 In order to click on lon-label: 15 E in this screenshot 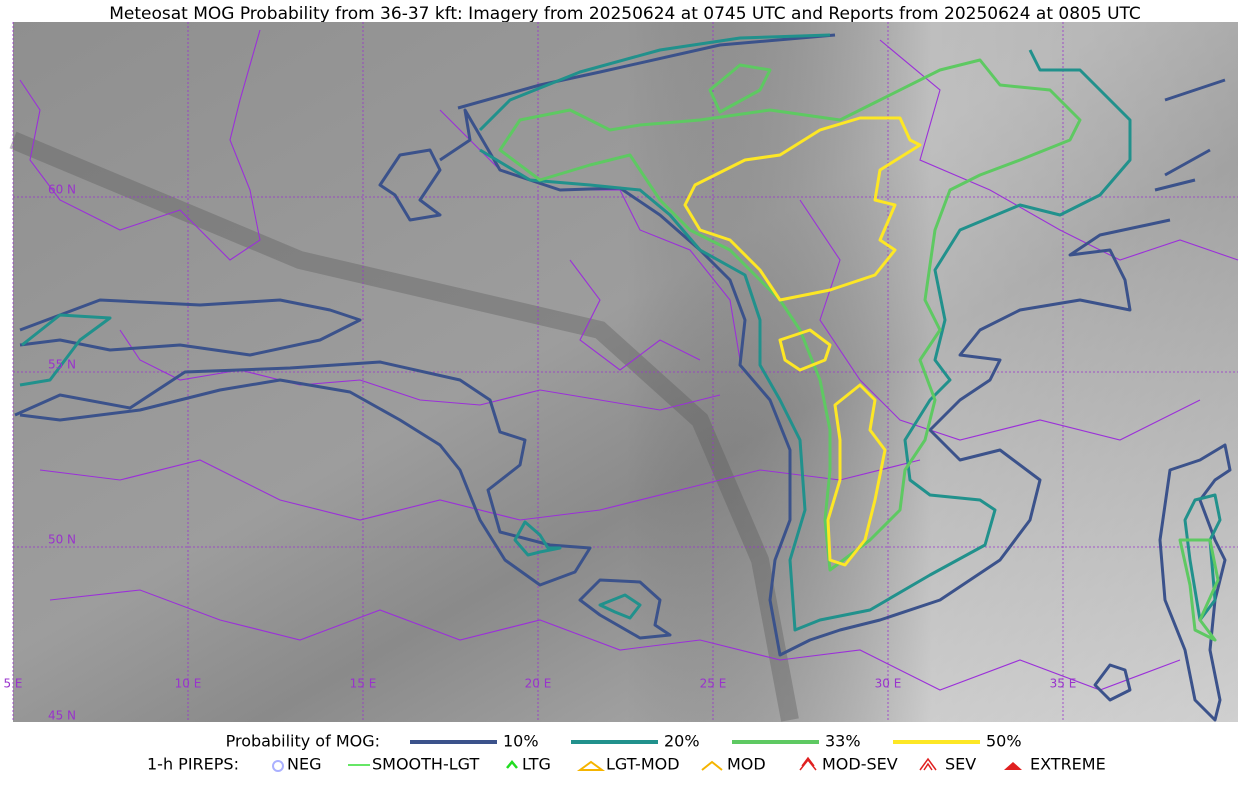, I will do `click(363, 684)`.